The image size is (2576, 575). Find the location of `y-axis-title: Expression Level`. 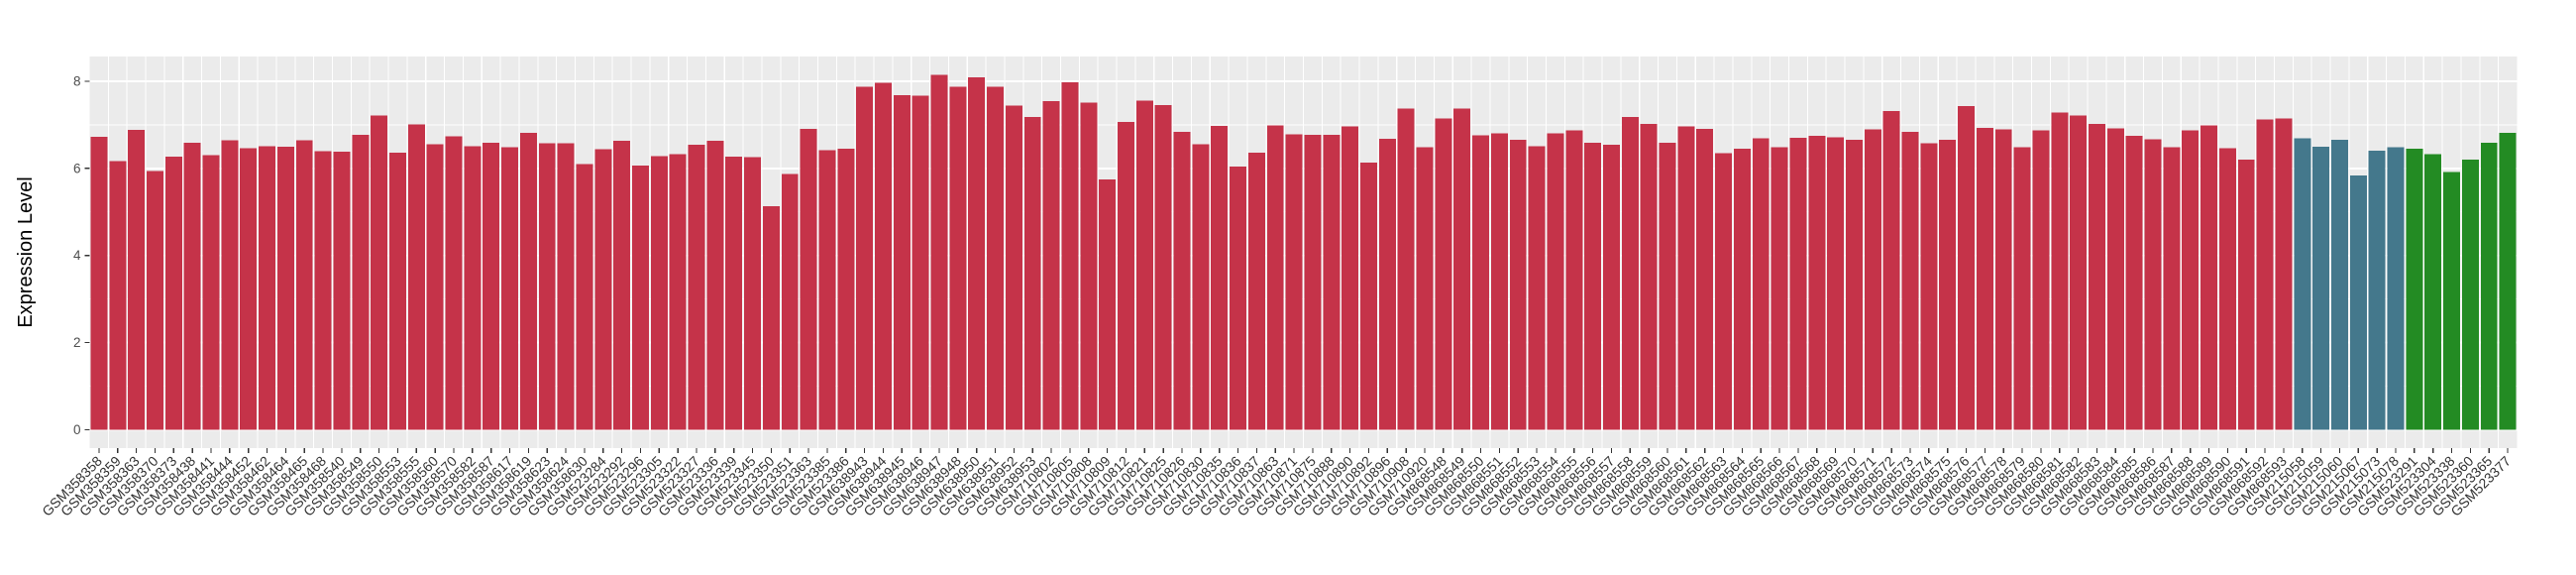

y-axis-title: Expression Level is located at coordinates (26, 251).